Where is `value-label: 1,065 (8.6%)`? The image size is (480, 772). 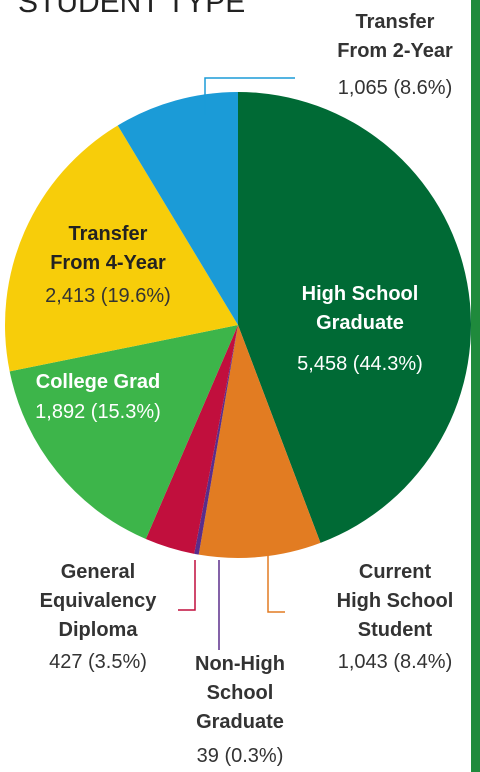 value-label: 1,065 (8.6%) is located at coordinates (395, 88).